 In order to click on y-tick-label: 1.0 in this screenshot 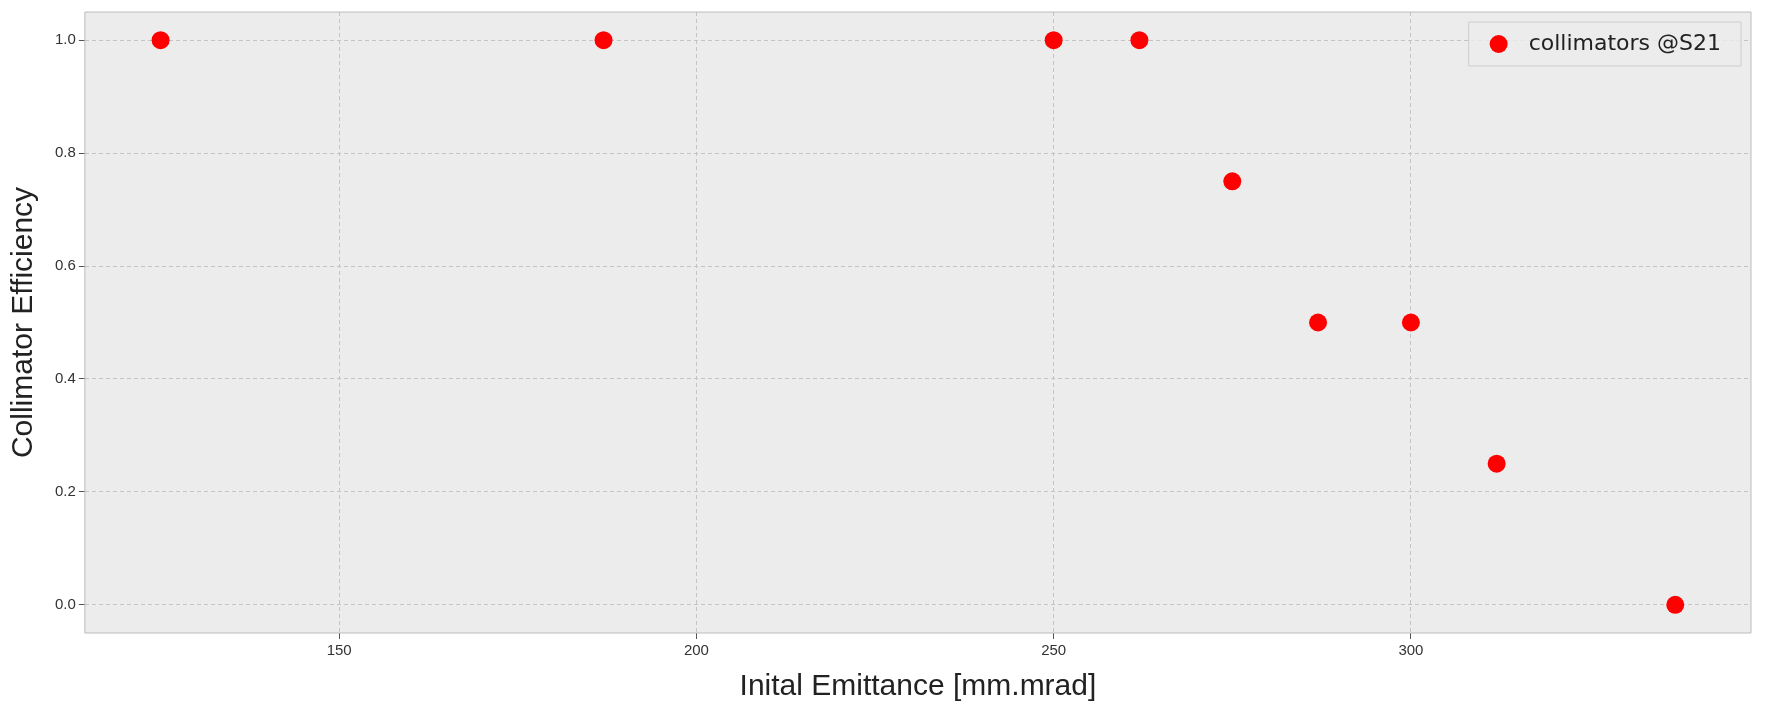, I will do `click(65, 39)`.